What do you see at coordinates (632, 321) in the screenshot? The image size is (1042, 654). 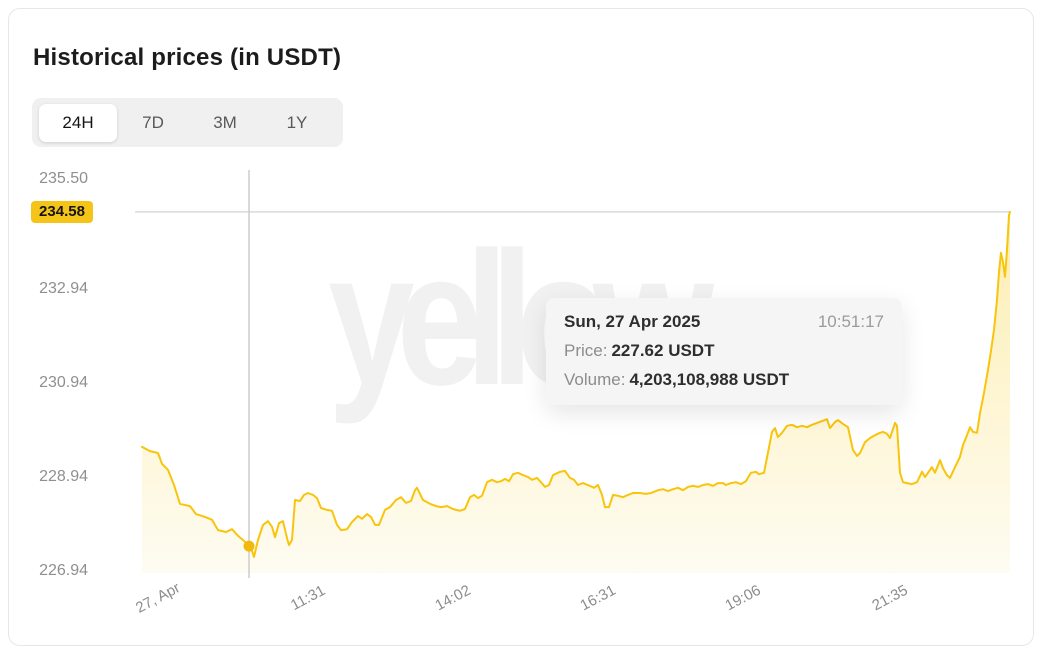 I see `tooltip-date: Sun, 27 Apr 2025` at bounding box center [632, 321].